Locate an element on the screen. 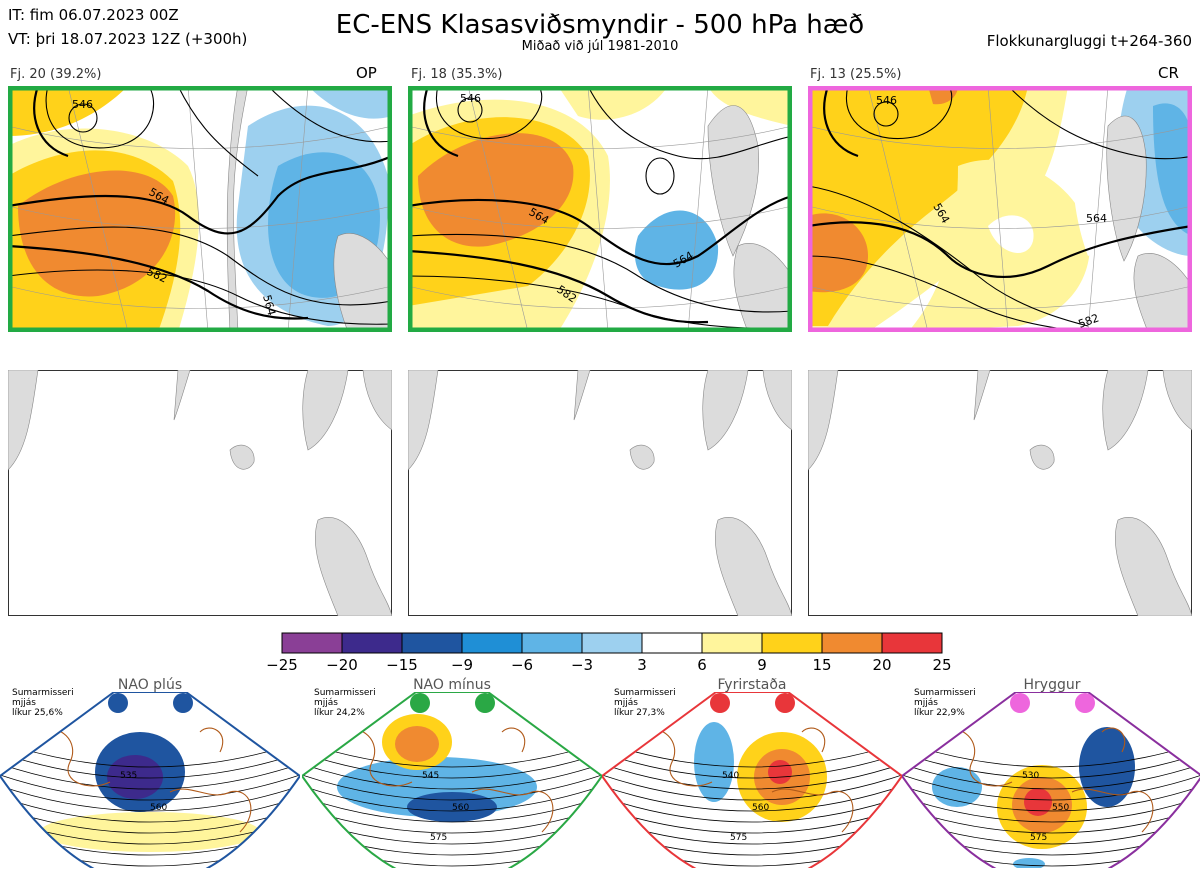  regime-map: 540 560 575 is located at coordinates (752, 781).